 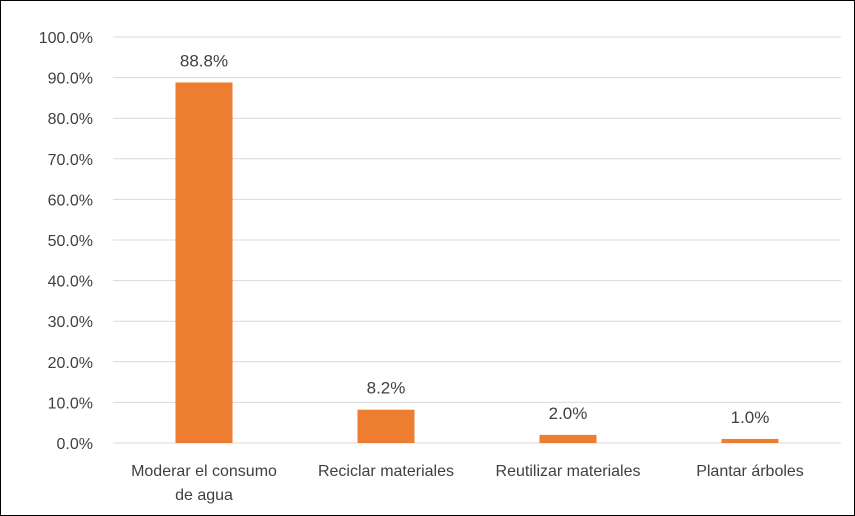 What do you see at coordinates (70, 160) in the screenshot?
I see `y-tick-label: 70.0%` at bounding box center [70, 160].